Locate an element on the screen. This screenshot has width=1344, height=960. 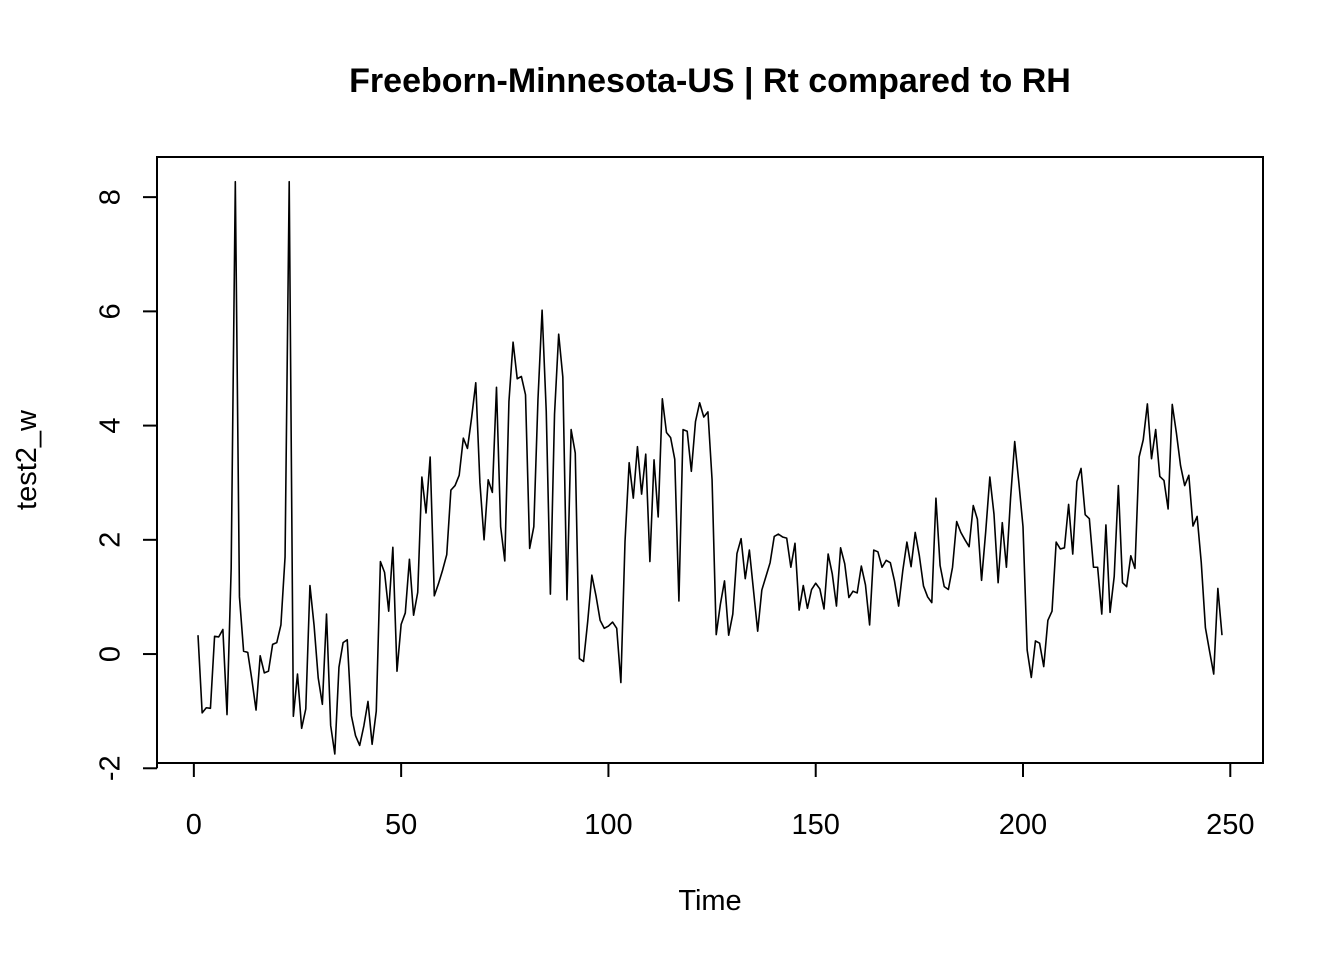
x-tick-label: 100 is located at coordinates (608, 825).